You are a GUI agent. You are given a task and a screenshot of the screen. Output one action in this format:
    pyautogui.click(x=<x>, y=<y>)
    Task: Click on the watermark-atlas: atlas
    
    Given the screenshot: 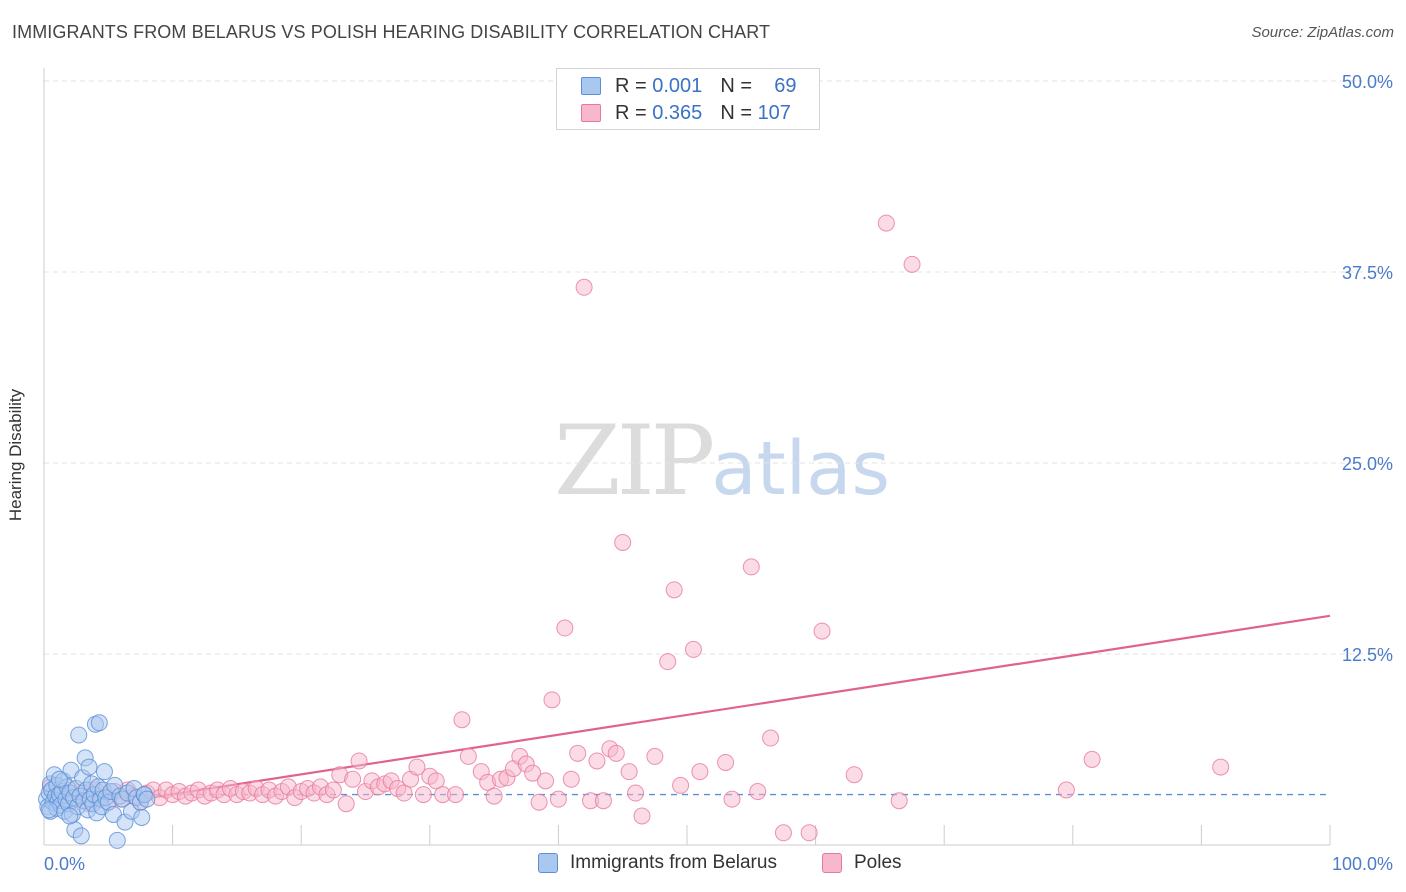 What is the action you would take?
    pyautogui.click(x=801, y=469)
    